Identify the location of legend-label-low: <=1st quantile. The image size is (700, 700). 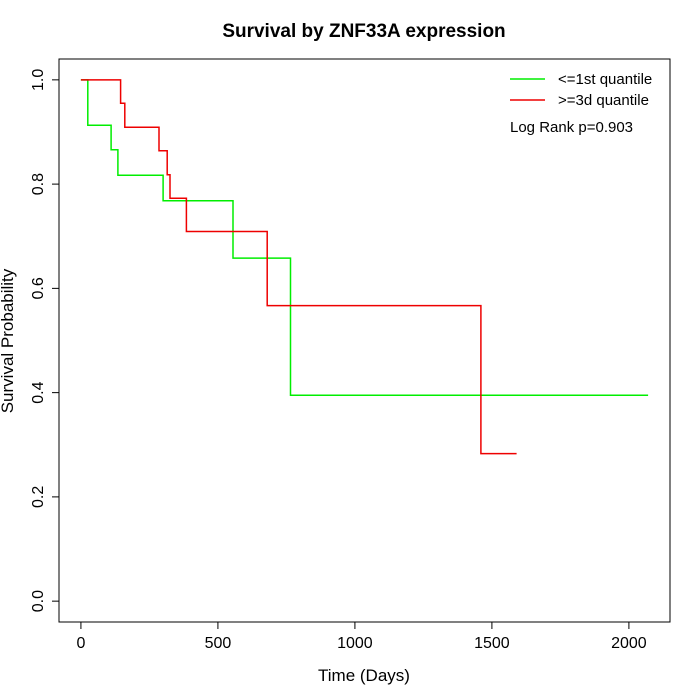
(605, 79).